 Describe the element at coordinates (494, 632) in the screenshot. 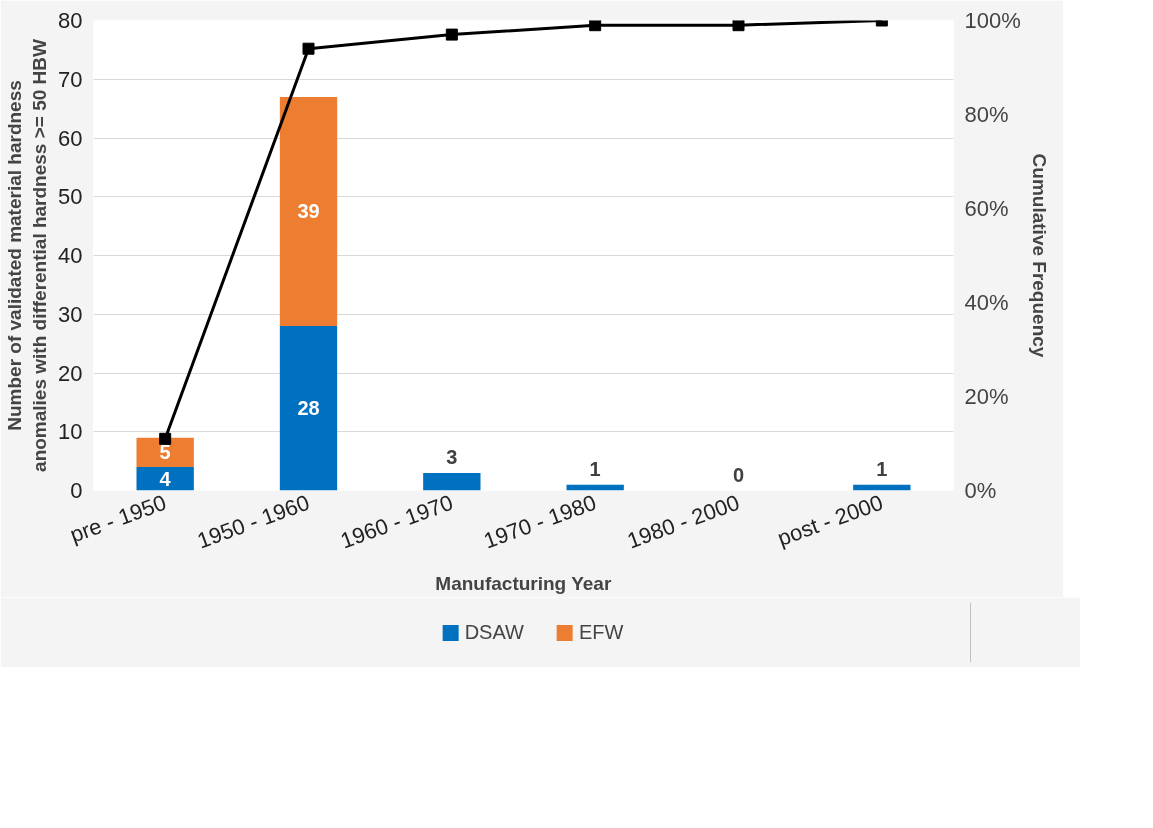

I see `legend-label: DSAW` at that location.